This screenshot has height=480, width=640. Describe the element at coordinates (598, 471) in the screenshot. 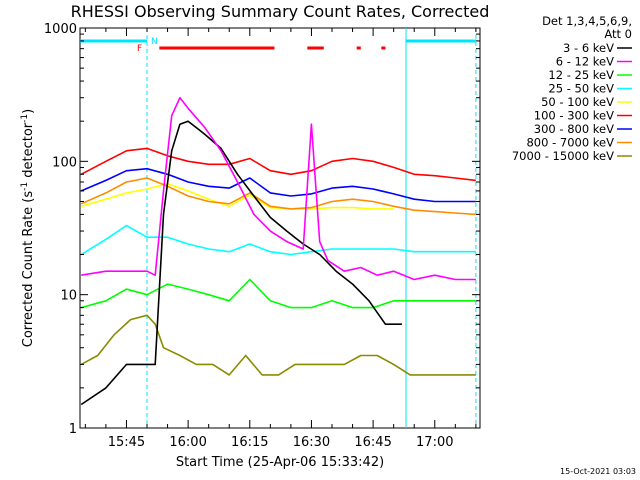

I see `timestamp: 15-Oct-2021 03:03` at that location.